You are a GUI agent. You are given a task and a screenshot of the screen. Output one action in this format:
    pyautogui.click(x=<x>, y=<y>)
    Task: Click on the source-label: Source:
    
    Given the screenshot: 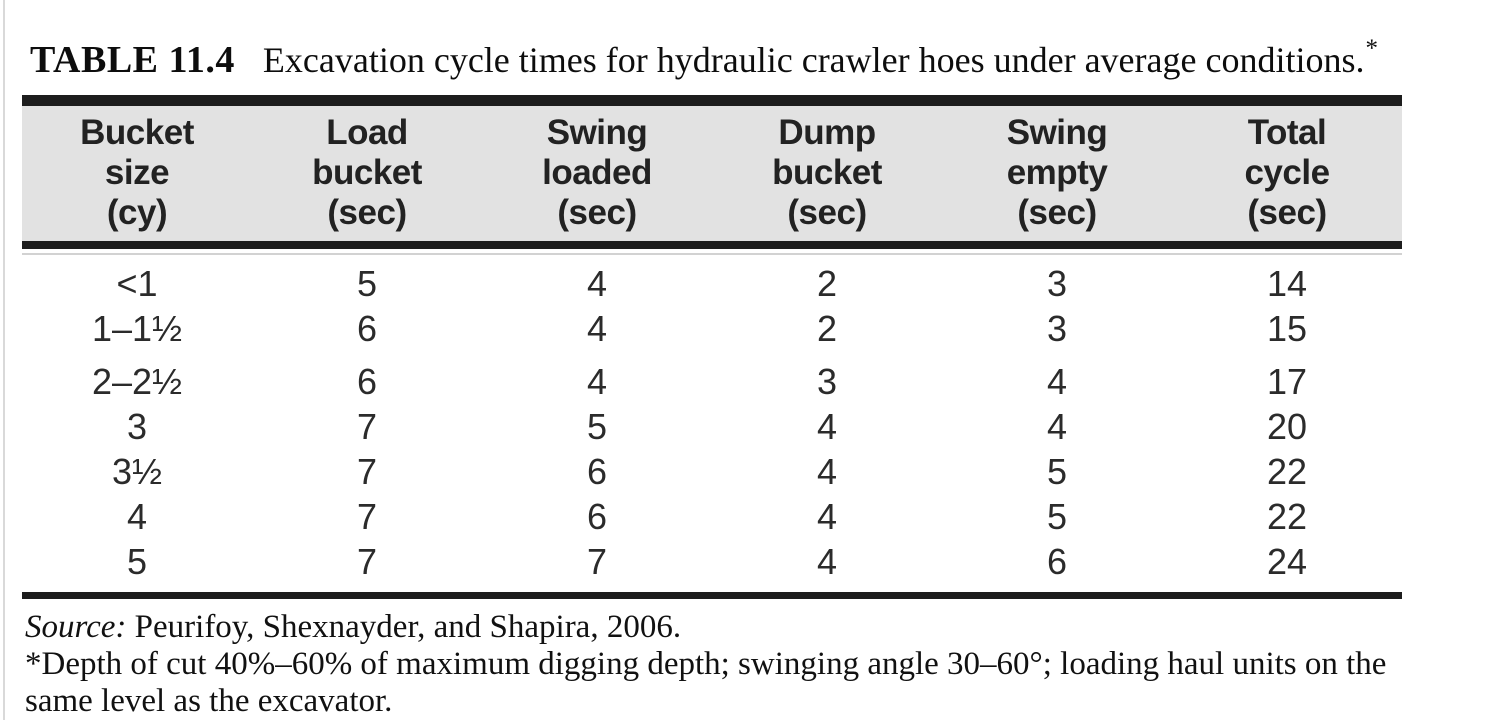 What is the action you would take?
    pyautogui.click(x=76, y=627)
    